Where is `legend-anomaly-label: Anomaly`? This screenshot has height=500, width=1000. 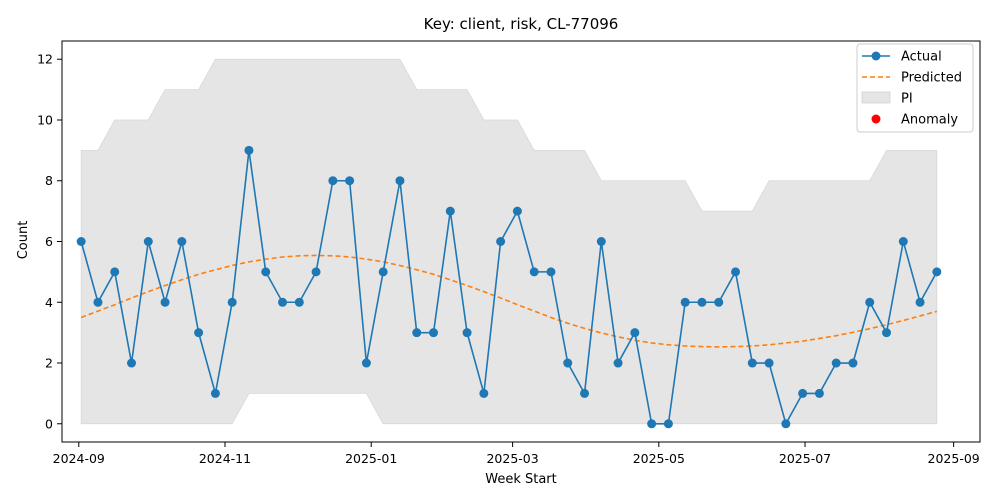 legend-anomaly-label: Anomaly is located at coordinates (929, 120).